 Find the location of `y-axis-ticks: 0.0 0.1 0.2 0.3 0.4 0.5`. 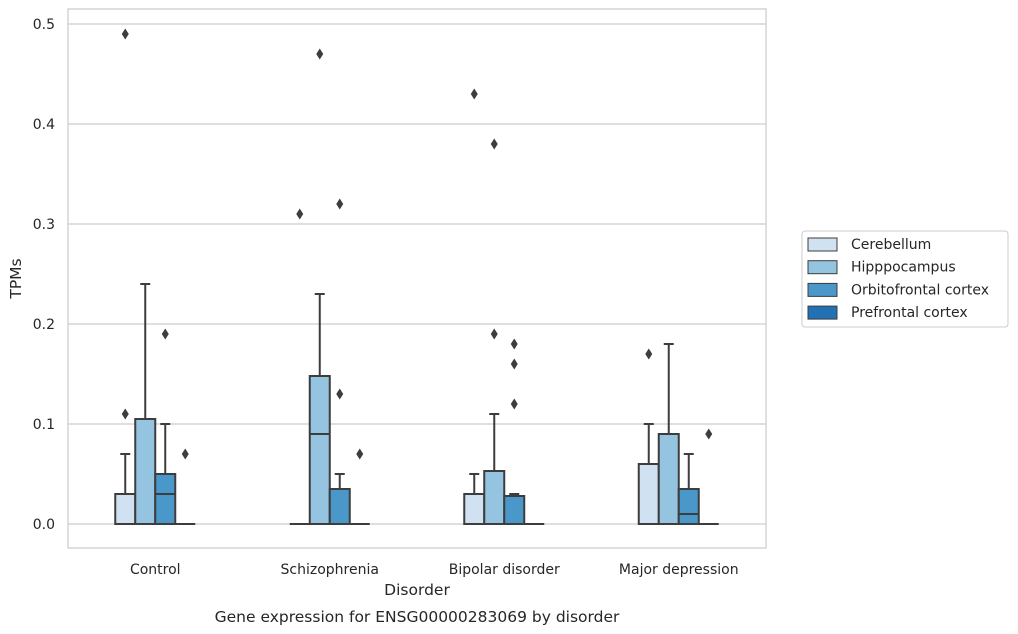

y-axis-ticks: 0.0 0.1 0.2 0.3 0.4 0.5 is located at coordinates (44, 275).